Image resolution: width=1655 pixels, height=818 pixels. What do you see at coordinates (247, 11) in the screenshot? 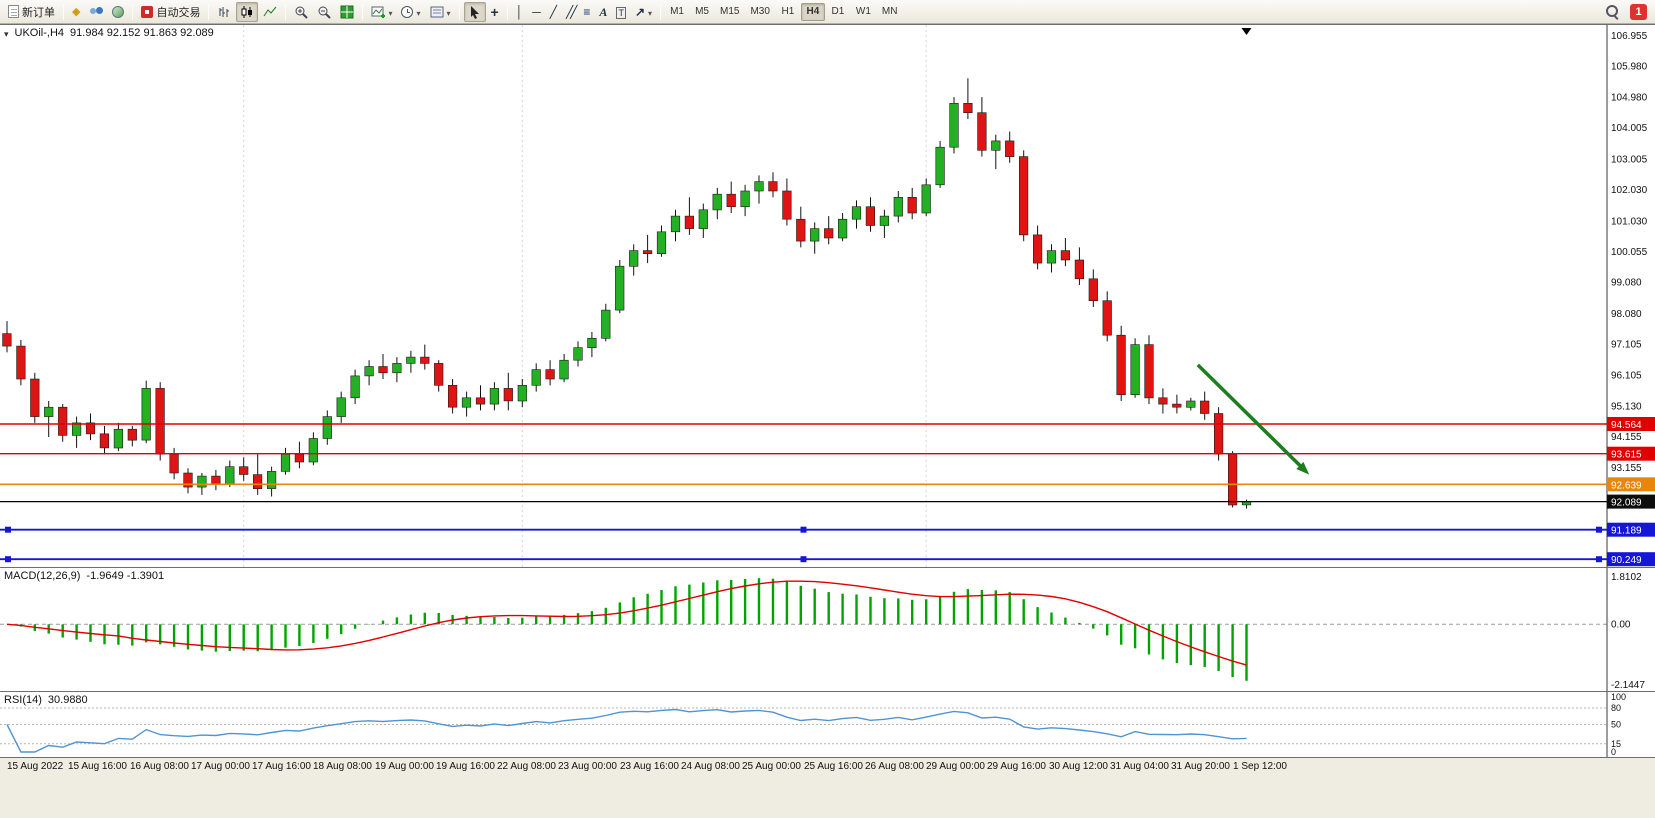
I see `candlestick-chart-button` at bounding box center [247, 11].